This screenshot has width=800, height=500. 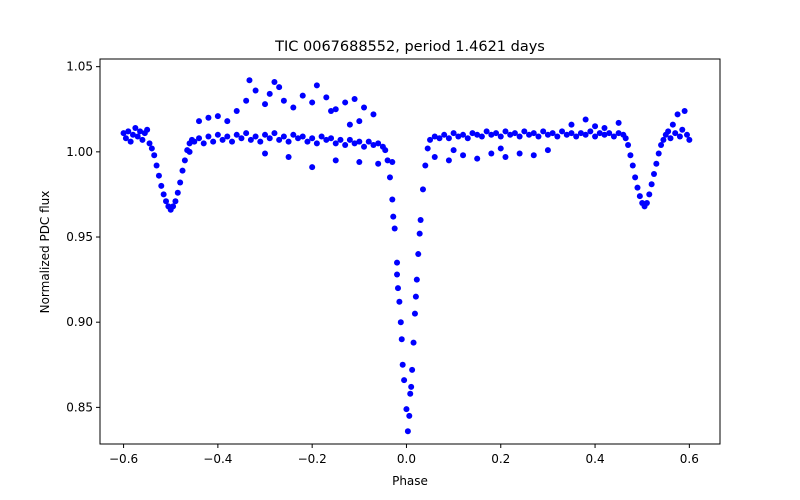 What do you see at coordinates (217, 459) in the screenshot?
I see `x-tick-label: −0.4` at bounding box center [217, 459].